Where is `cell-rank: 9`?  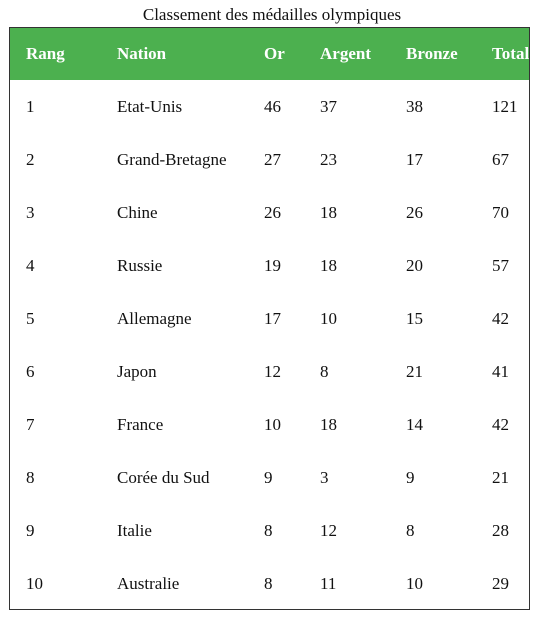 cell-rank: 9 is located at coordinates (30, 530).